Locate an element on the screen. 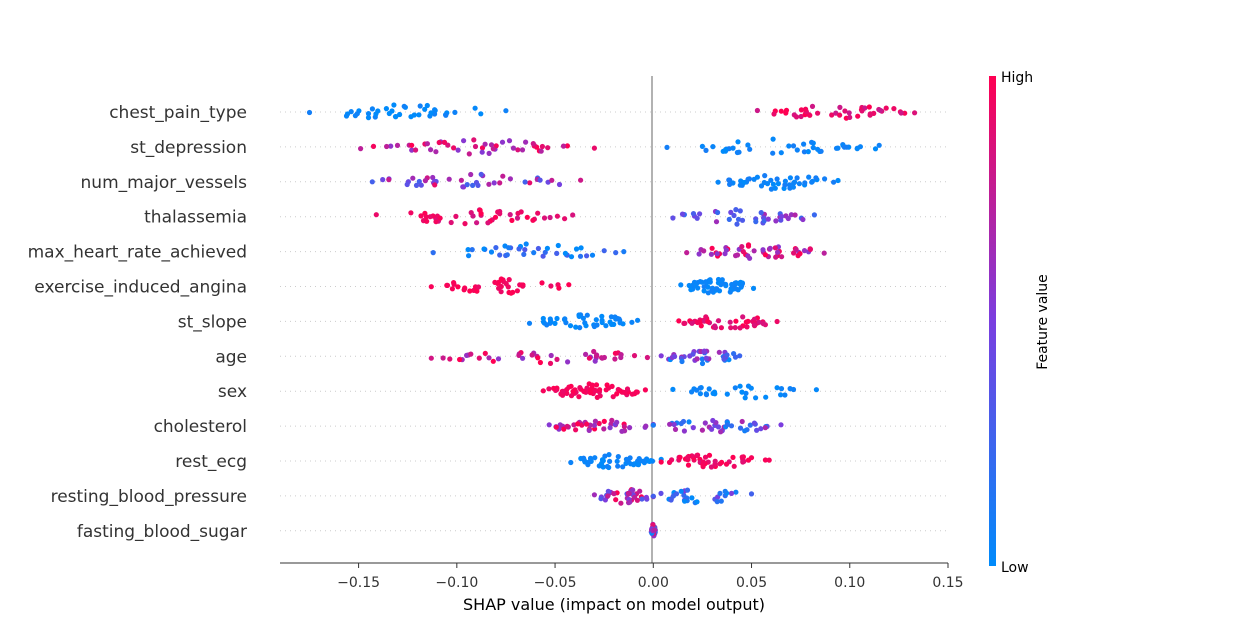  x-tick-label: 0.10 is located at coordinates (849, 583).